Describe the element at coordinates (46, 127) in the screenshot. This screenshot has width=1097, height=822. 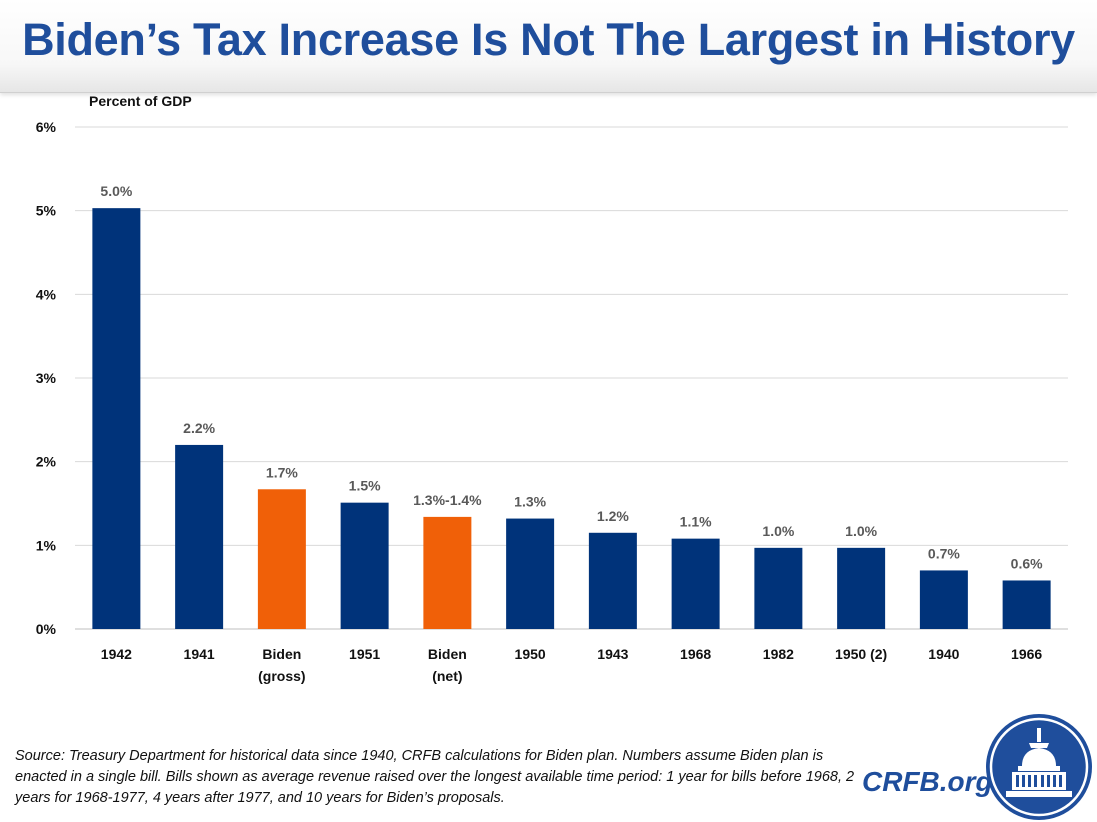
I see `y-tick-label: 6%` at that location.